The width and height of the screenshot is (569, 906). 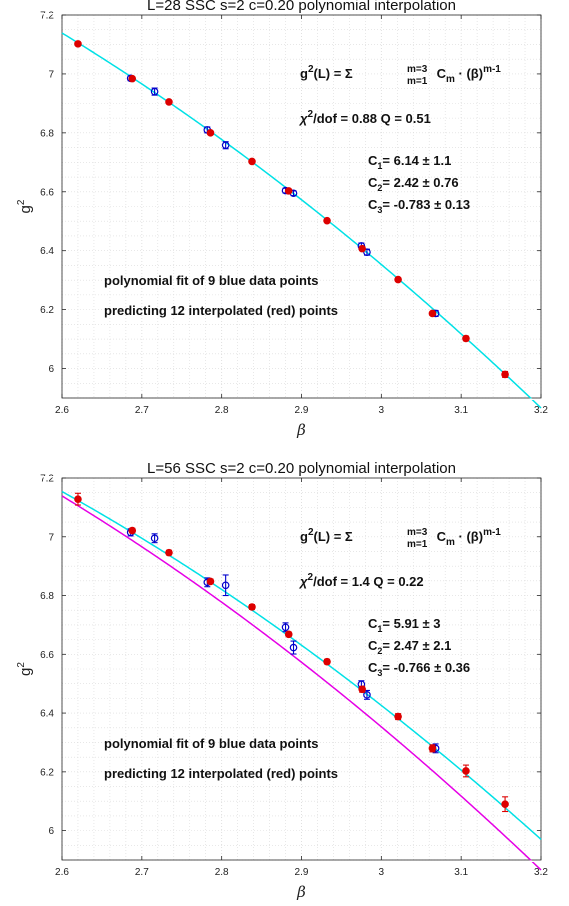 I want to click on chi-sup: 2, so click(x=311, y=577).